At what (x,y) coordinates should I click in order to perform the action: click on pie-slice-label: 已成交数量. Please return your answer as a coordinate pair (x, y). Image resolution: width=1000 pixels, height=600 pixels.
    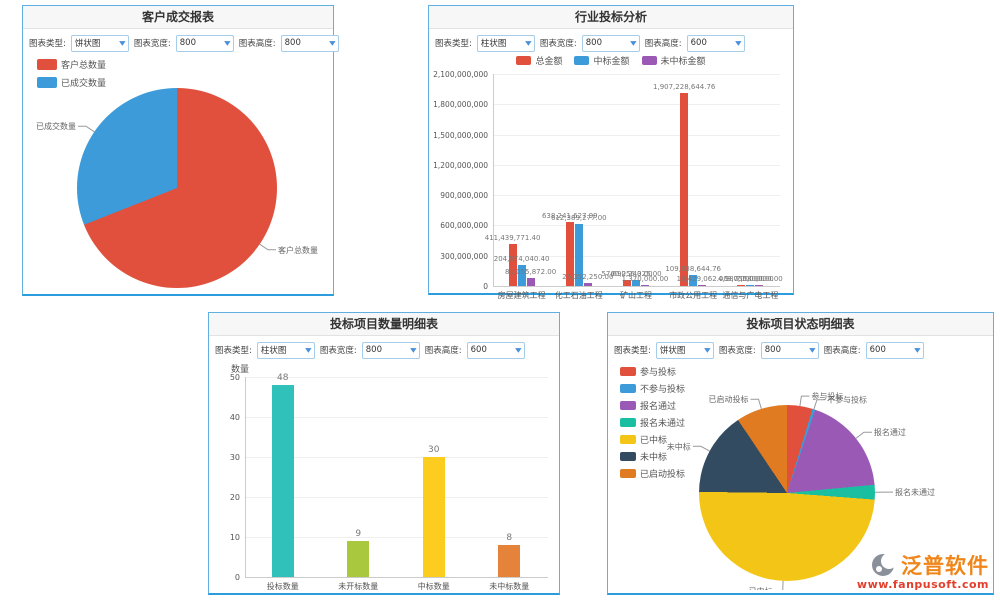
    Looking at the image, I should click on (56, 126).